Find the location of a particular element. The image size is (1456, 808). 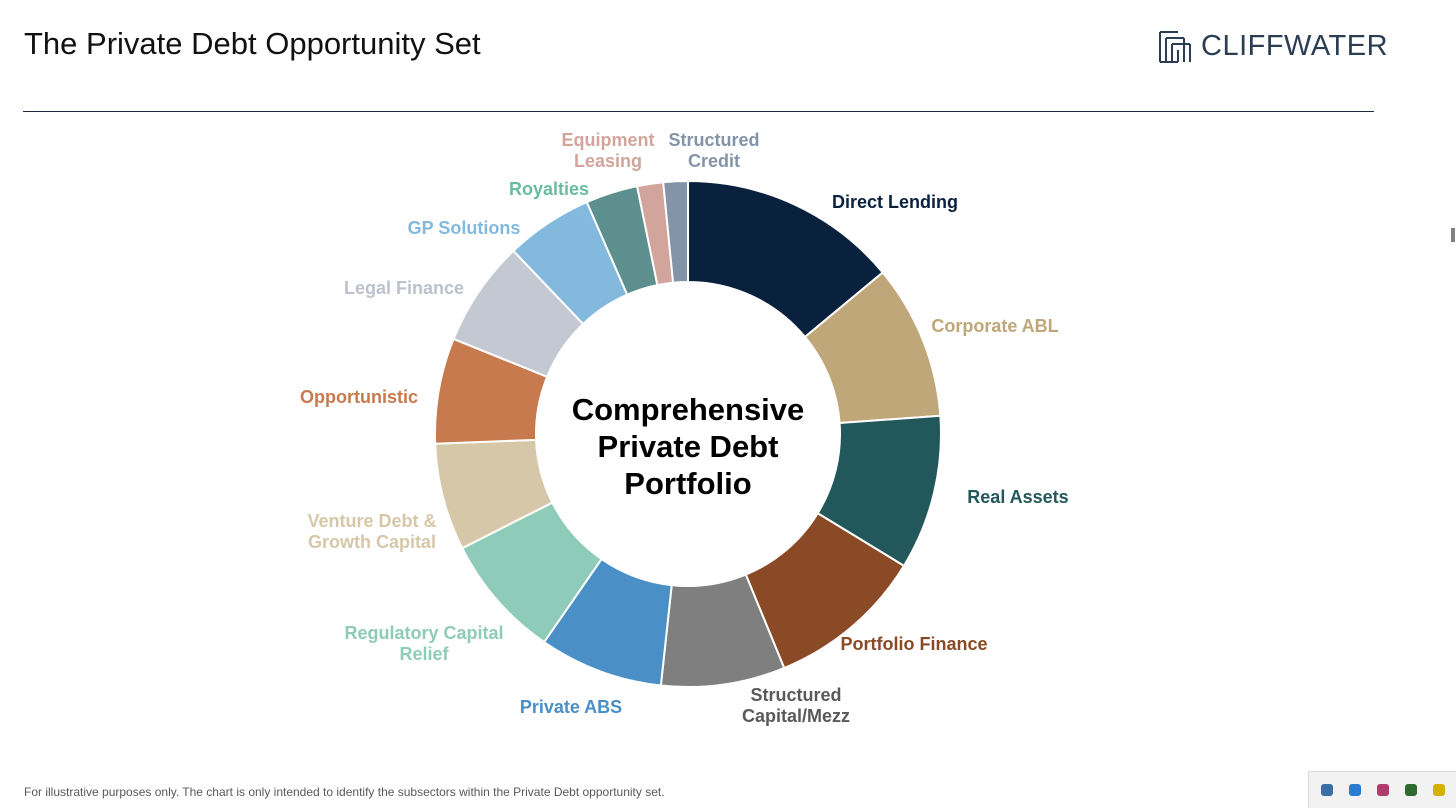

cliffwater-logo: CLIFFWATER is located at coordinates (1273, 47).